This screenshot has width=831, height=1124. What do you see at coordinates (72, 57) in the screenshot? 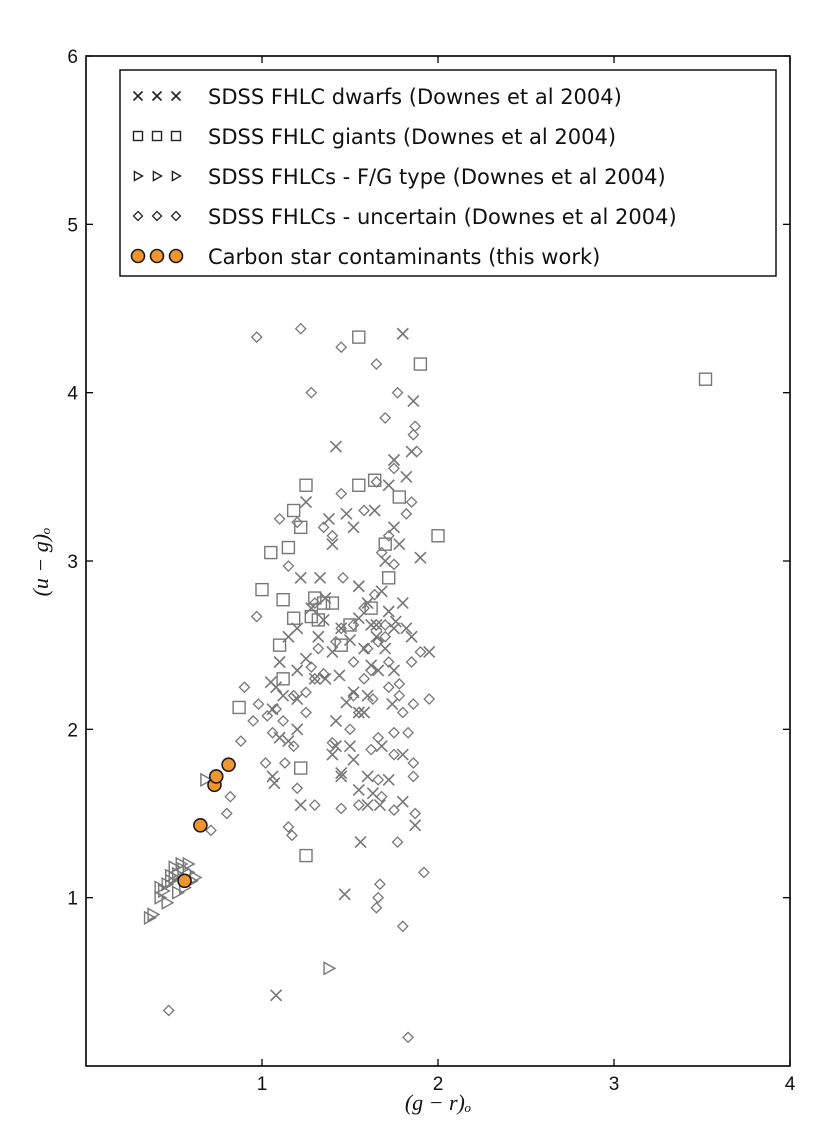
I see `y-tick-label: 6` at bounding box center [72, 57].